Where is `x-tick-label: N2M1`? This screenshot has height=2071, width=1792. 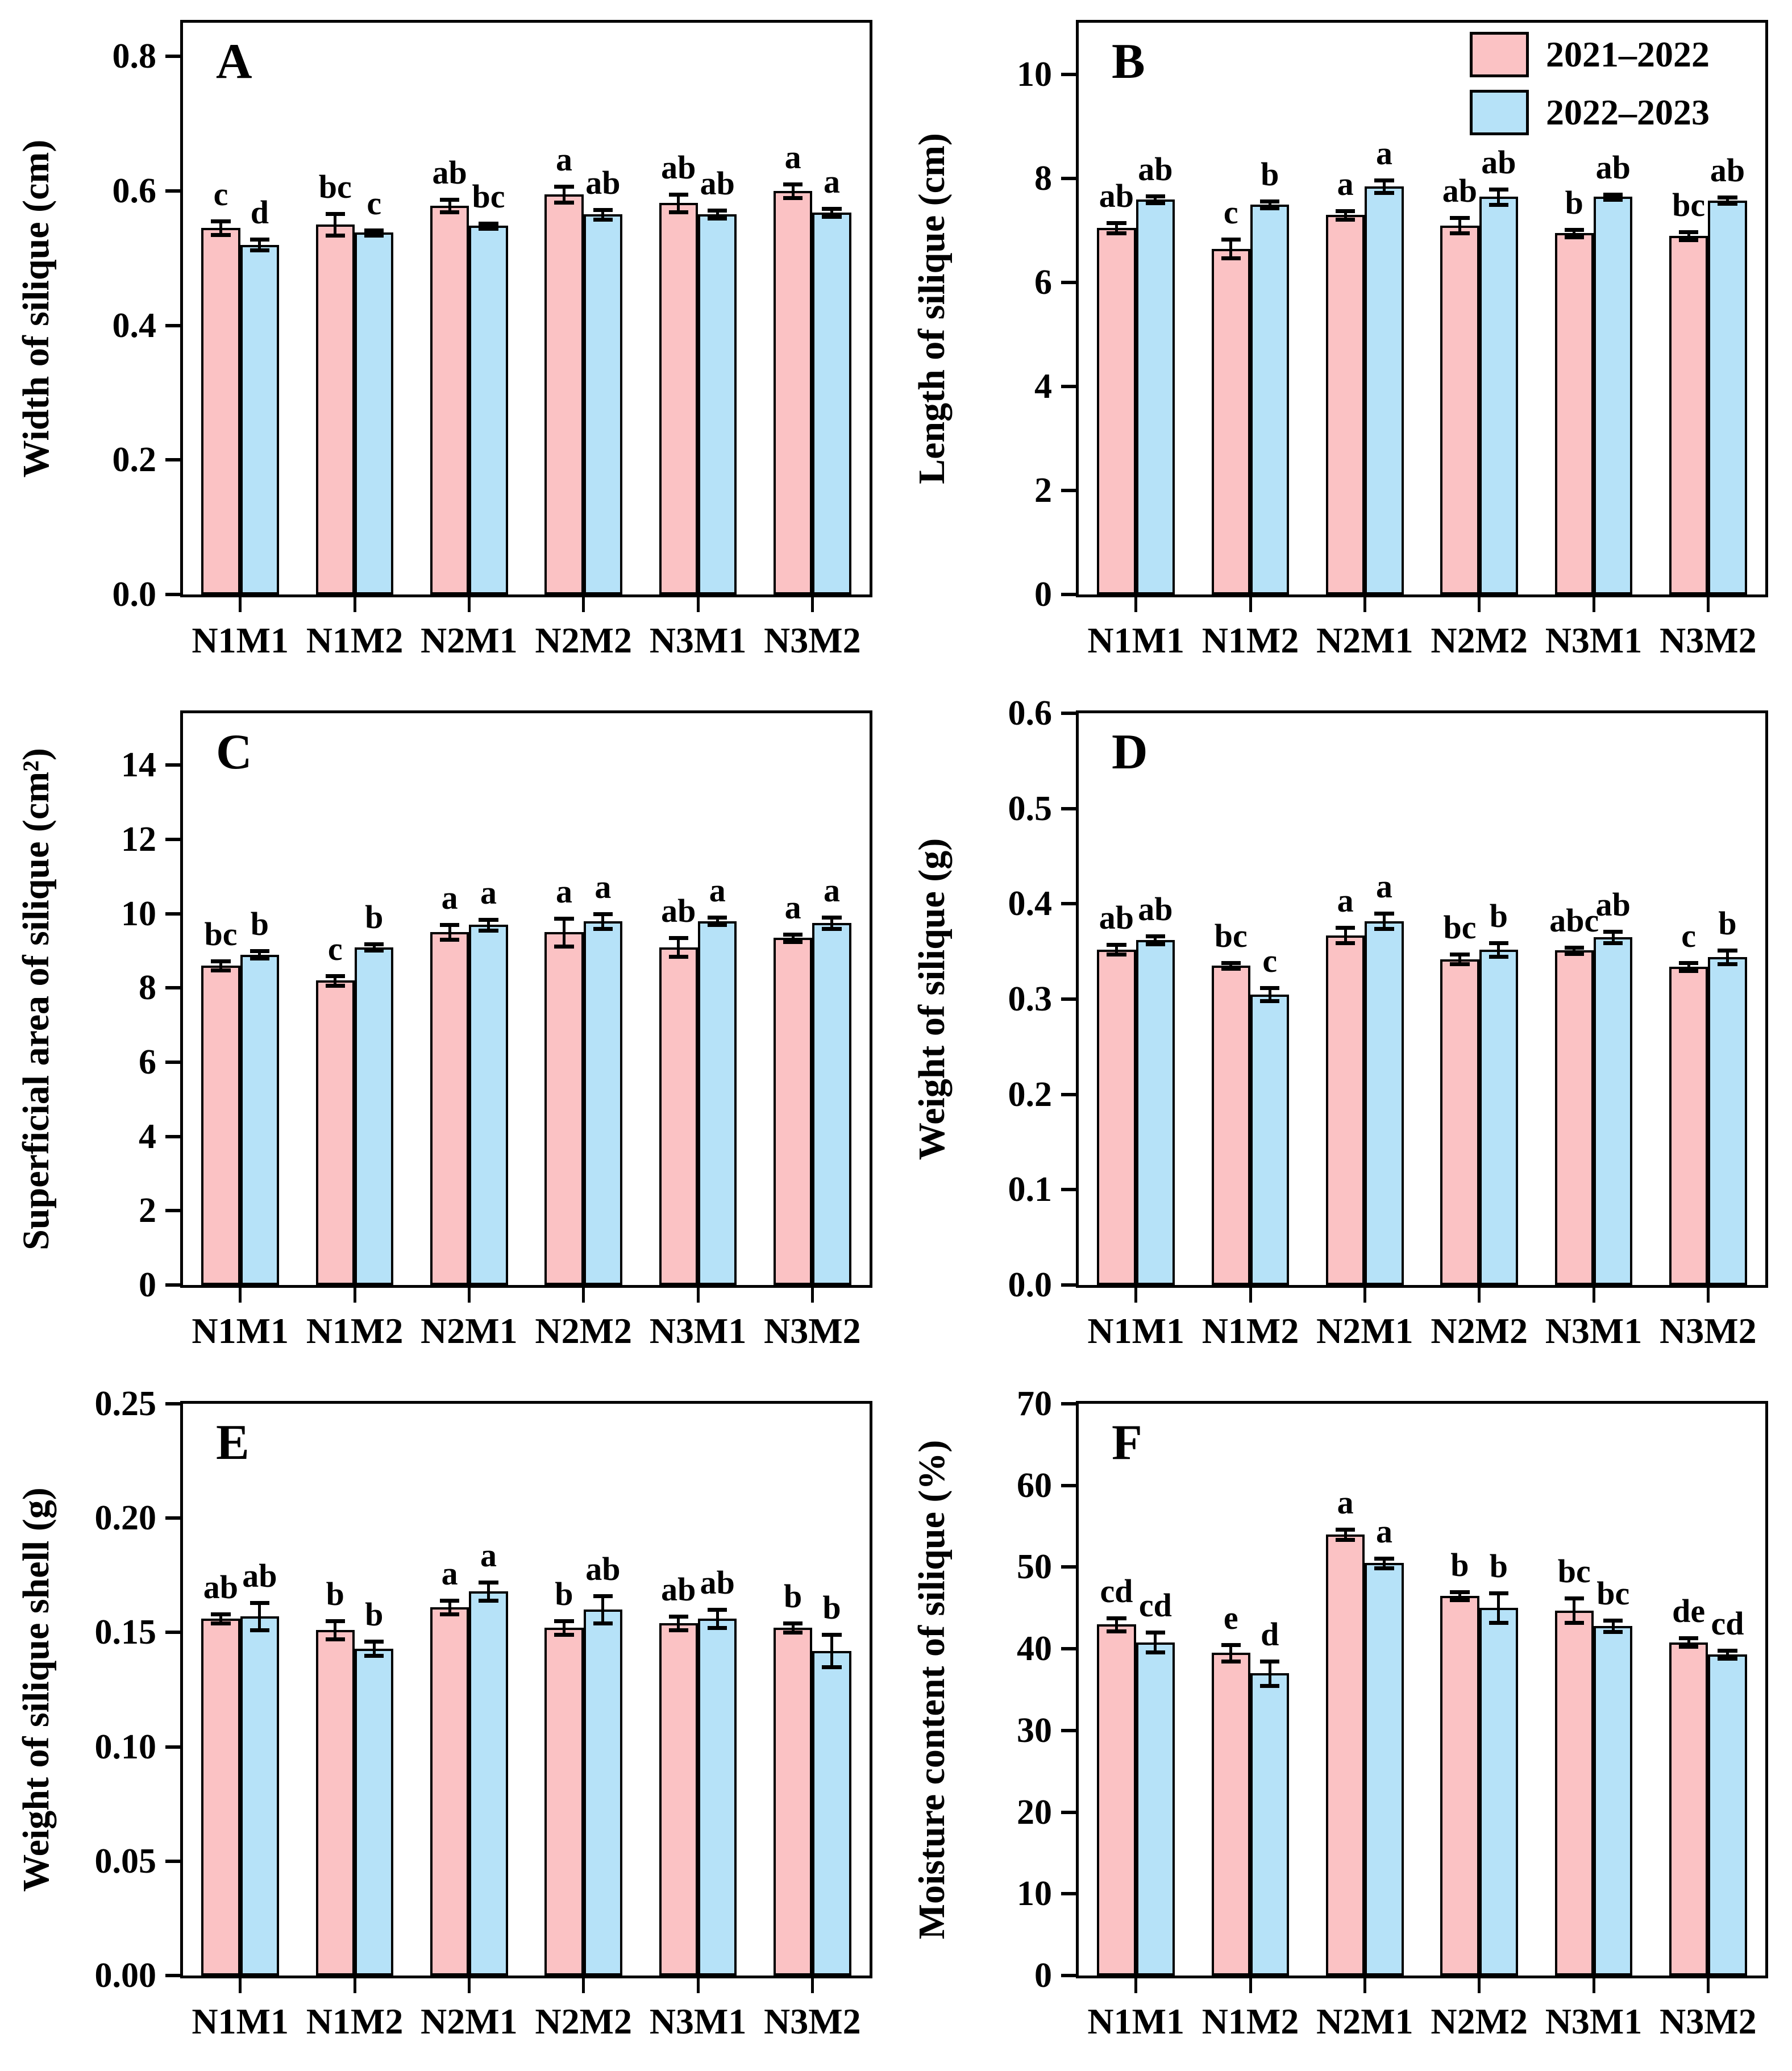 x-tick-label: N2M1 is located at coordinates (469, 2021).